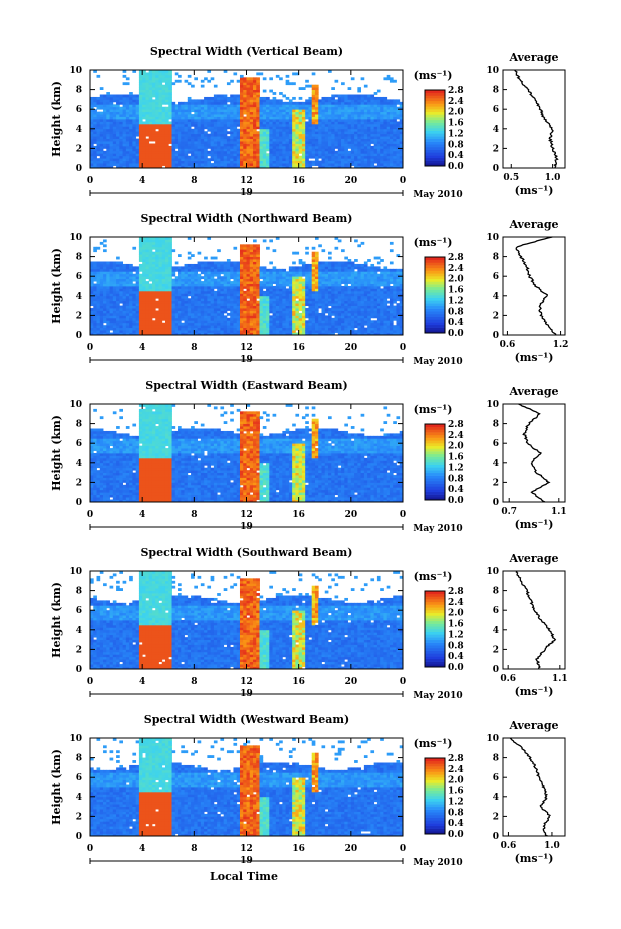 Image resolution: width=621 pixels, height=929 pixels. Describe the element at coordinates (435, 128) in the screenshot. I see `colorbar` at that location.